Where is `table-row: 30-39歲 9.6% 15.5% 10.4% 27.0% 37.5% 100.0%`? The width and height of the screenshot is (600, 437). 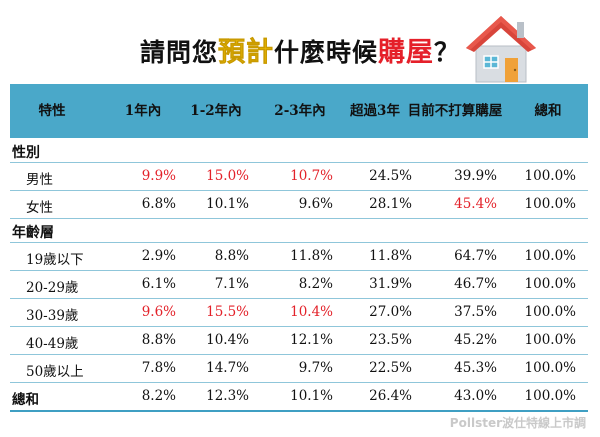 table-row: 30-39歲 9.6% 15.5% 10.4% 27.0% 37.5% 100.0% is located at coordinates (299, 313).